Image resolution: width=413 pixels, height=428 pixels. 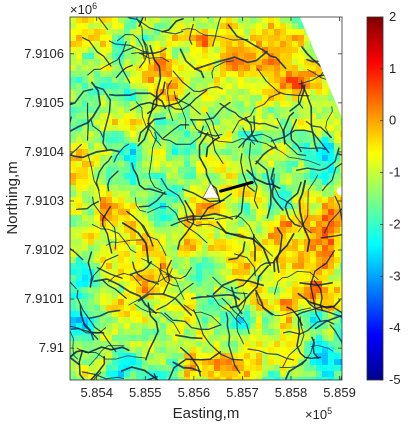 I want to click on x-exponent-base: ×10, so click(x=316, y=414).